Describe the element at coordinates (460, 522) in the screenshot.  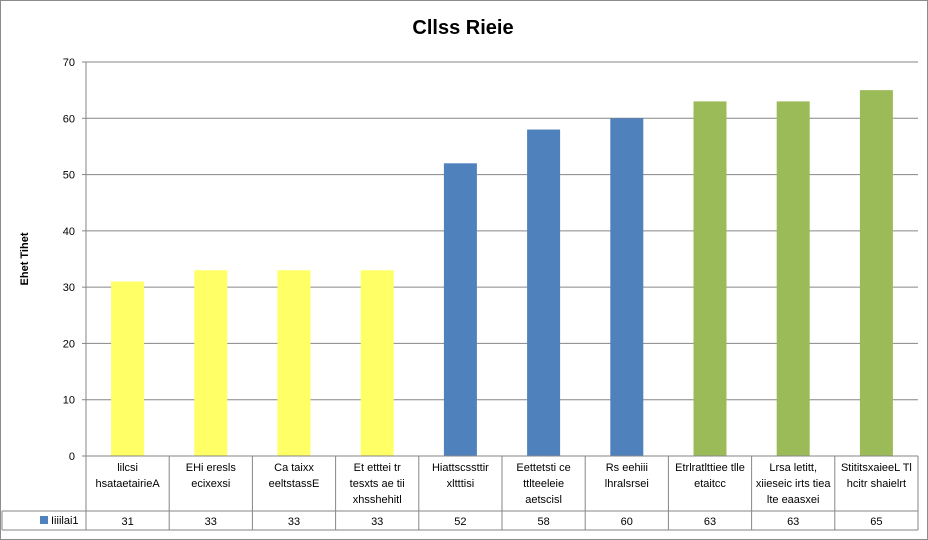
I see `data-label: 52` at that location.